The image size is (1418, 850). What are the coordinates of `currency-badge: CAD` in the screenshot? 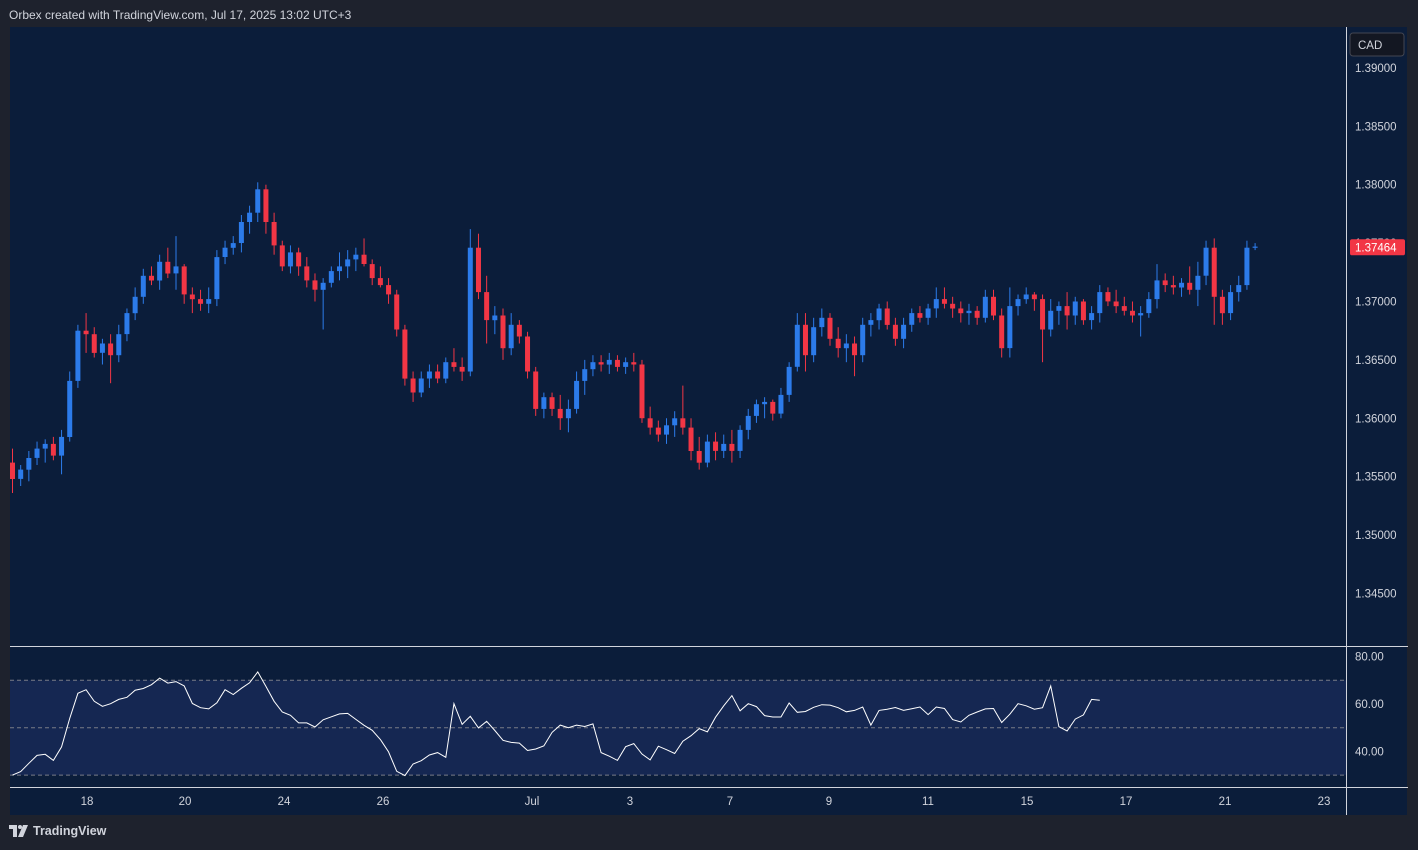 It's located at (1377, 44).